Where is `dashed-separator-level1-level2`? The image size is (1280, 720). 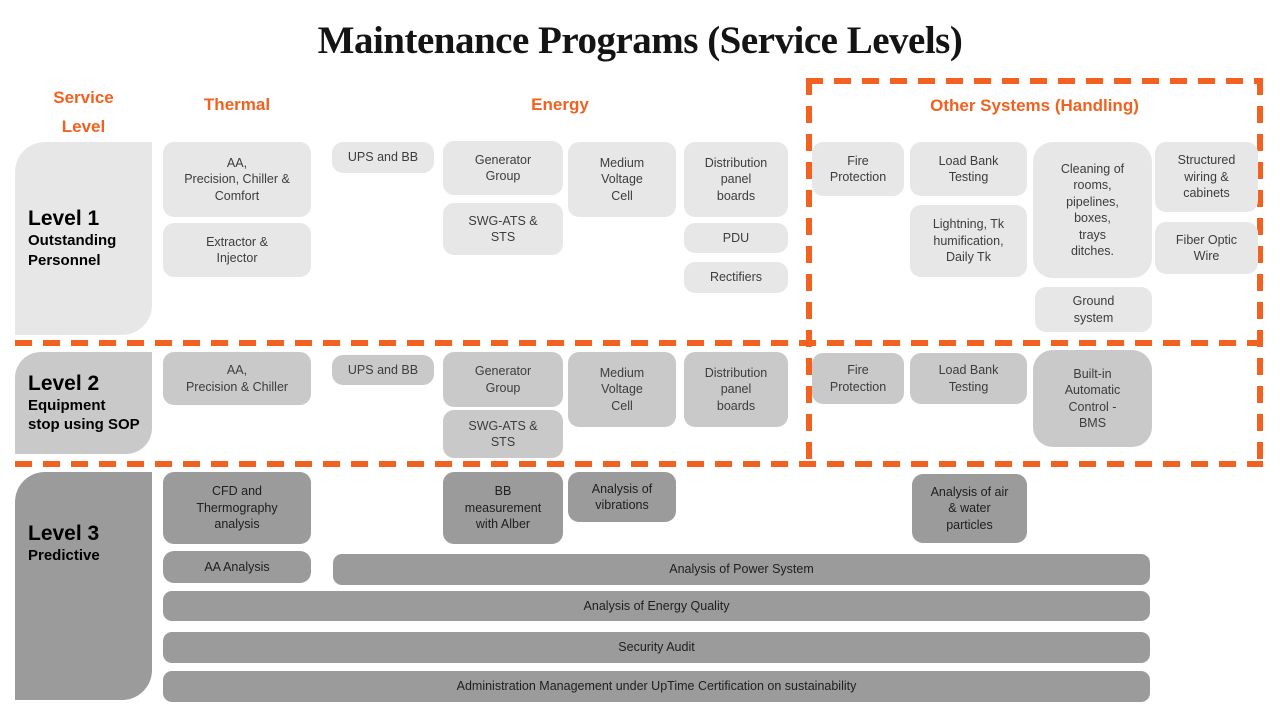
dashed-separator-level1-level2 is located at coordinates (639, 343).